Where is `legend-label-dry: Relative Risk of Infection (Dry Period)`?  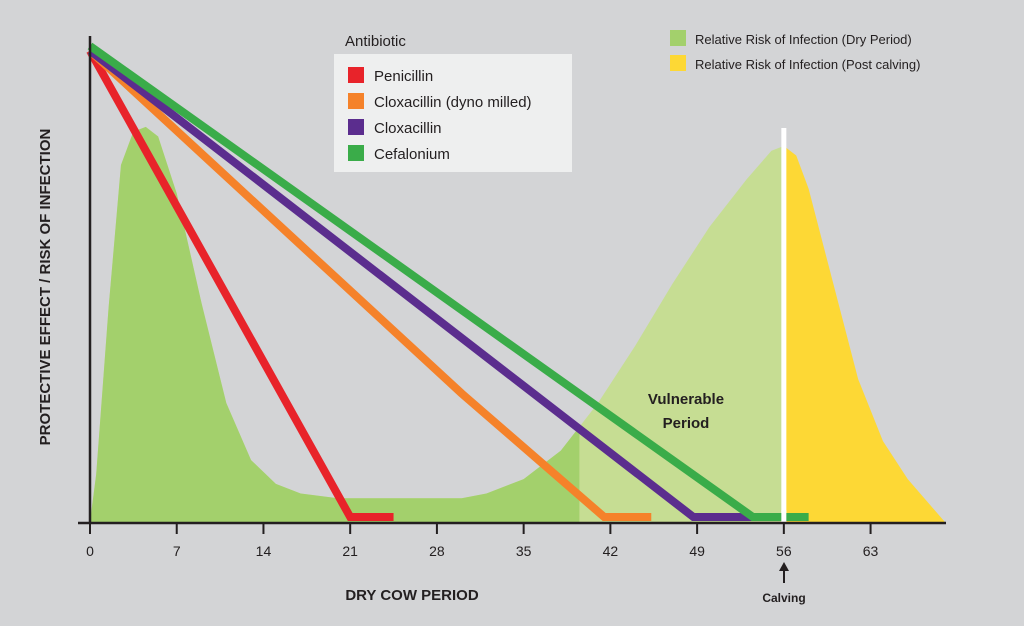 legend-label-dry: Relative Risk of Infection (Dry Period) is located at coordinates (803, 39).